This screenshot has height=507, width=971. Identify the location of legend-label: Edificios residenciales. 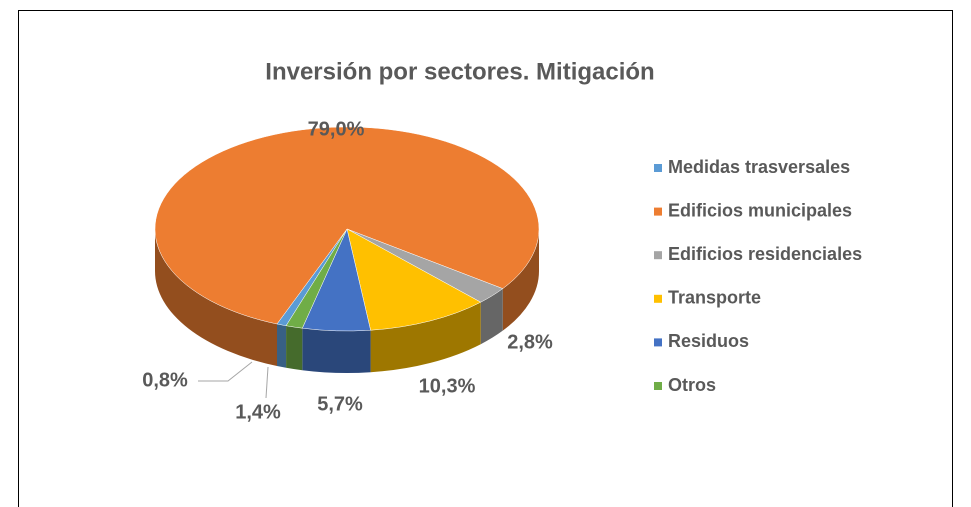
(765, 254).